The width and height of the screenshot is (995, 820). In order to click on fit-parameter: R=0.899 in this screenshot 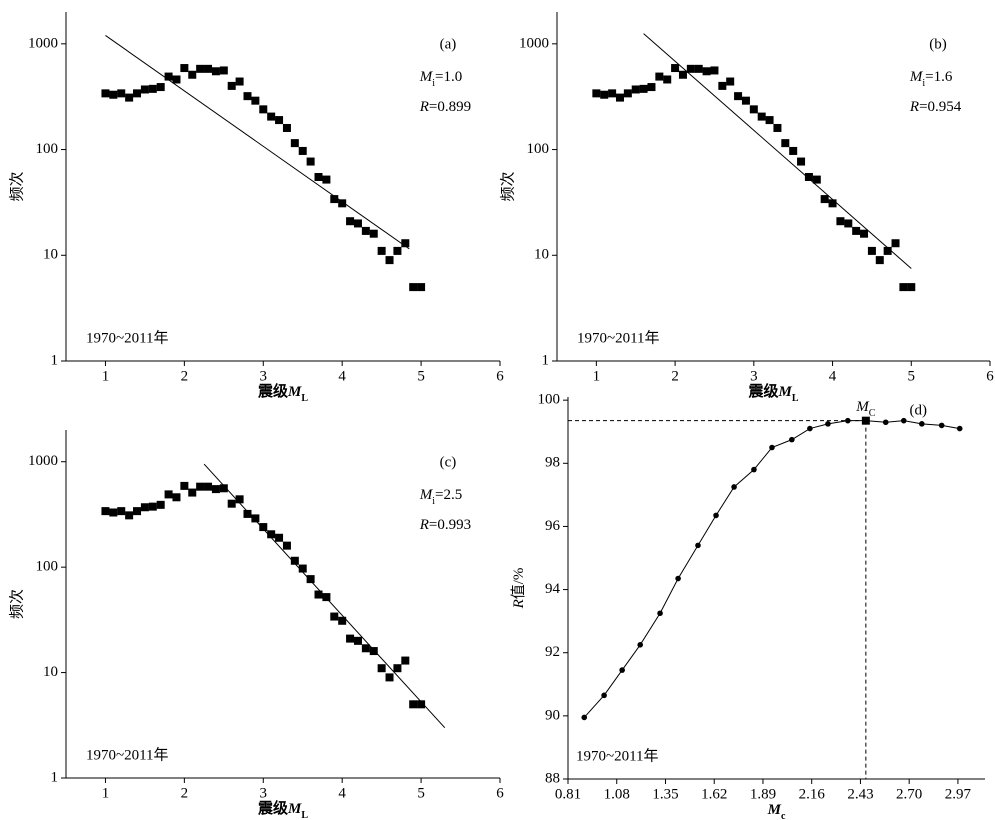, I will do `click(445, 107)`.